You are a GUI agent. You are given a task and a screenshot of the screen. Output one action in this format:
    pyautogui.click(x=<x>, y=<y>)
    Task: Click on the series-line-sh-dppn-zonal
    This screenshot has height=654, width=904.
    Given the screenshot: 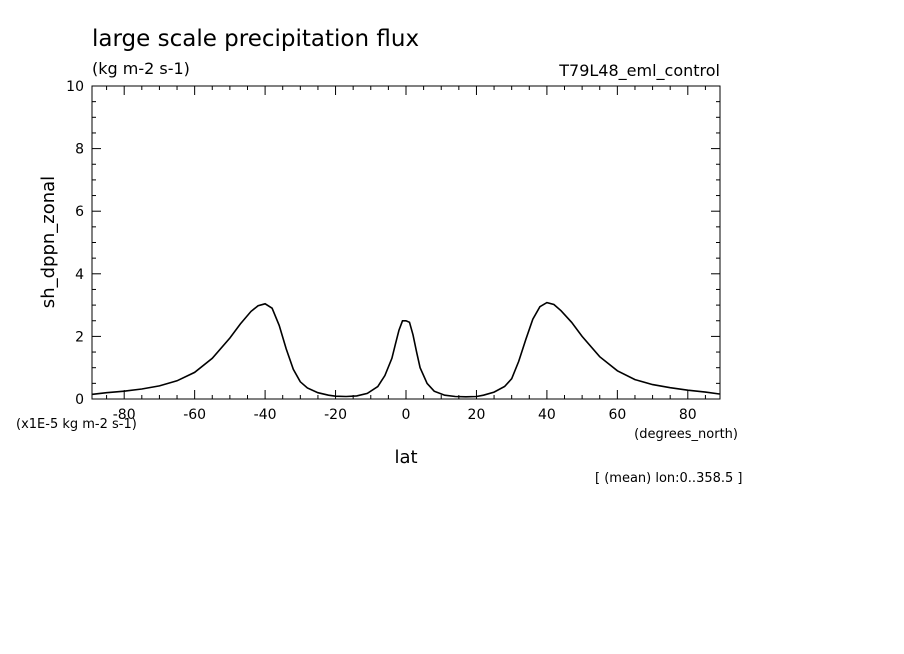 What is the action you would take?
    pyautogui.click(x=406, y=349)
    